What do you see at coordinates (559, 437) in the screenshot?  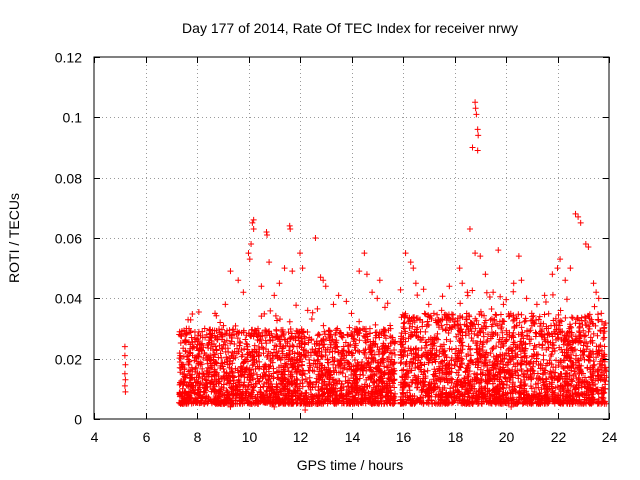 I see `x-tick-label: 22` at bounding box center [559, 437].